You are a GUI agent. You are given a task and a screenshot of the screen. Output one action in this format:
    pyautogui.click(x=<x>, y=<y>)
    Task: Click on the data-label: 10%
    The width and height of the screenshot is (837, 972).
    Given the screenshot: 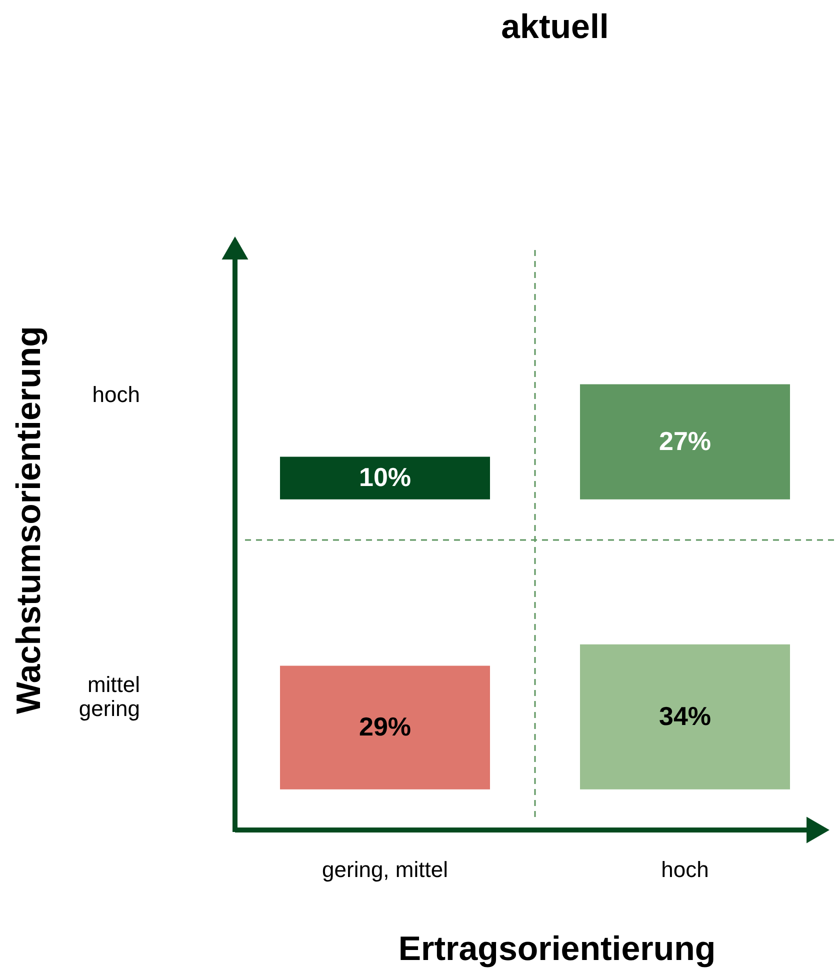 What is the action you would take?
    pyautogui.click(x=385, y=477)
    